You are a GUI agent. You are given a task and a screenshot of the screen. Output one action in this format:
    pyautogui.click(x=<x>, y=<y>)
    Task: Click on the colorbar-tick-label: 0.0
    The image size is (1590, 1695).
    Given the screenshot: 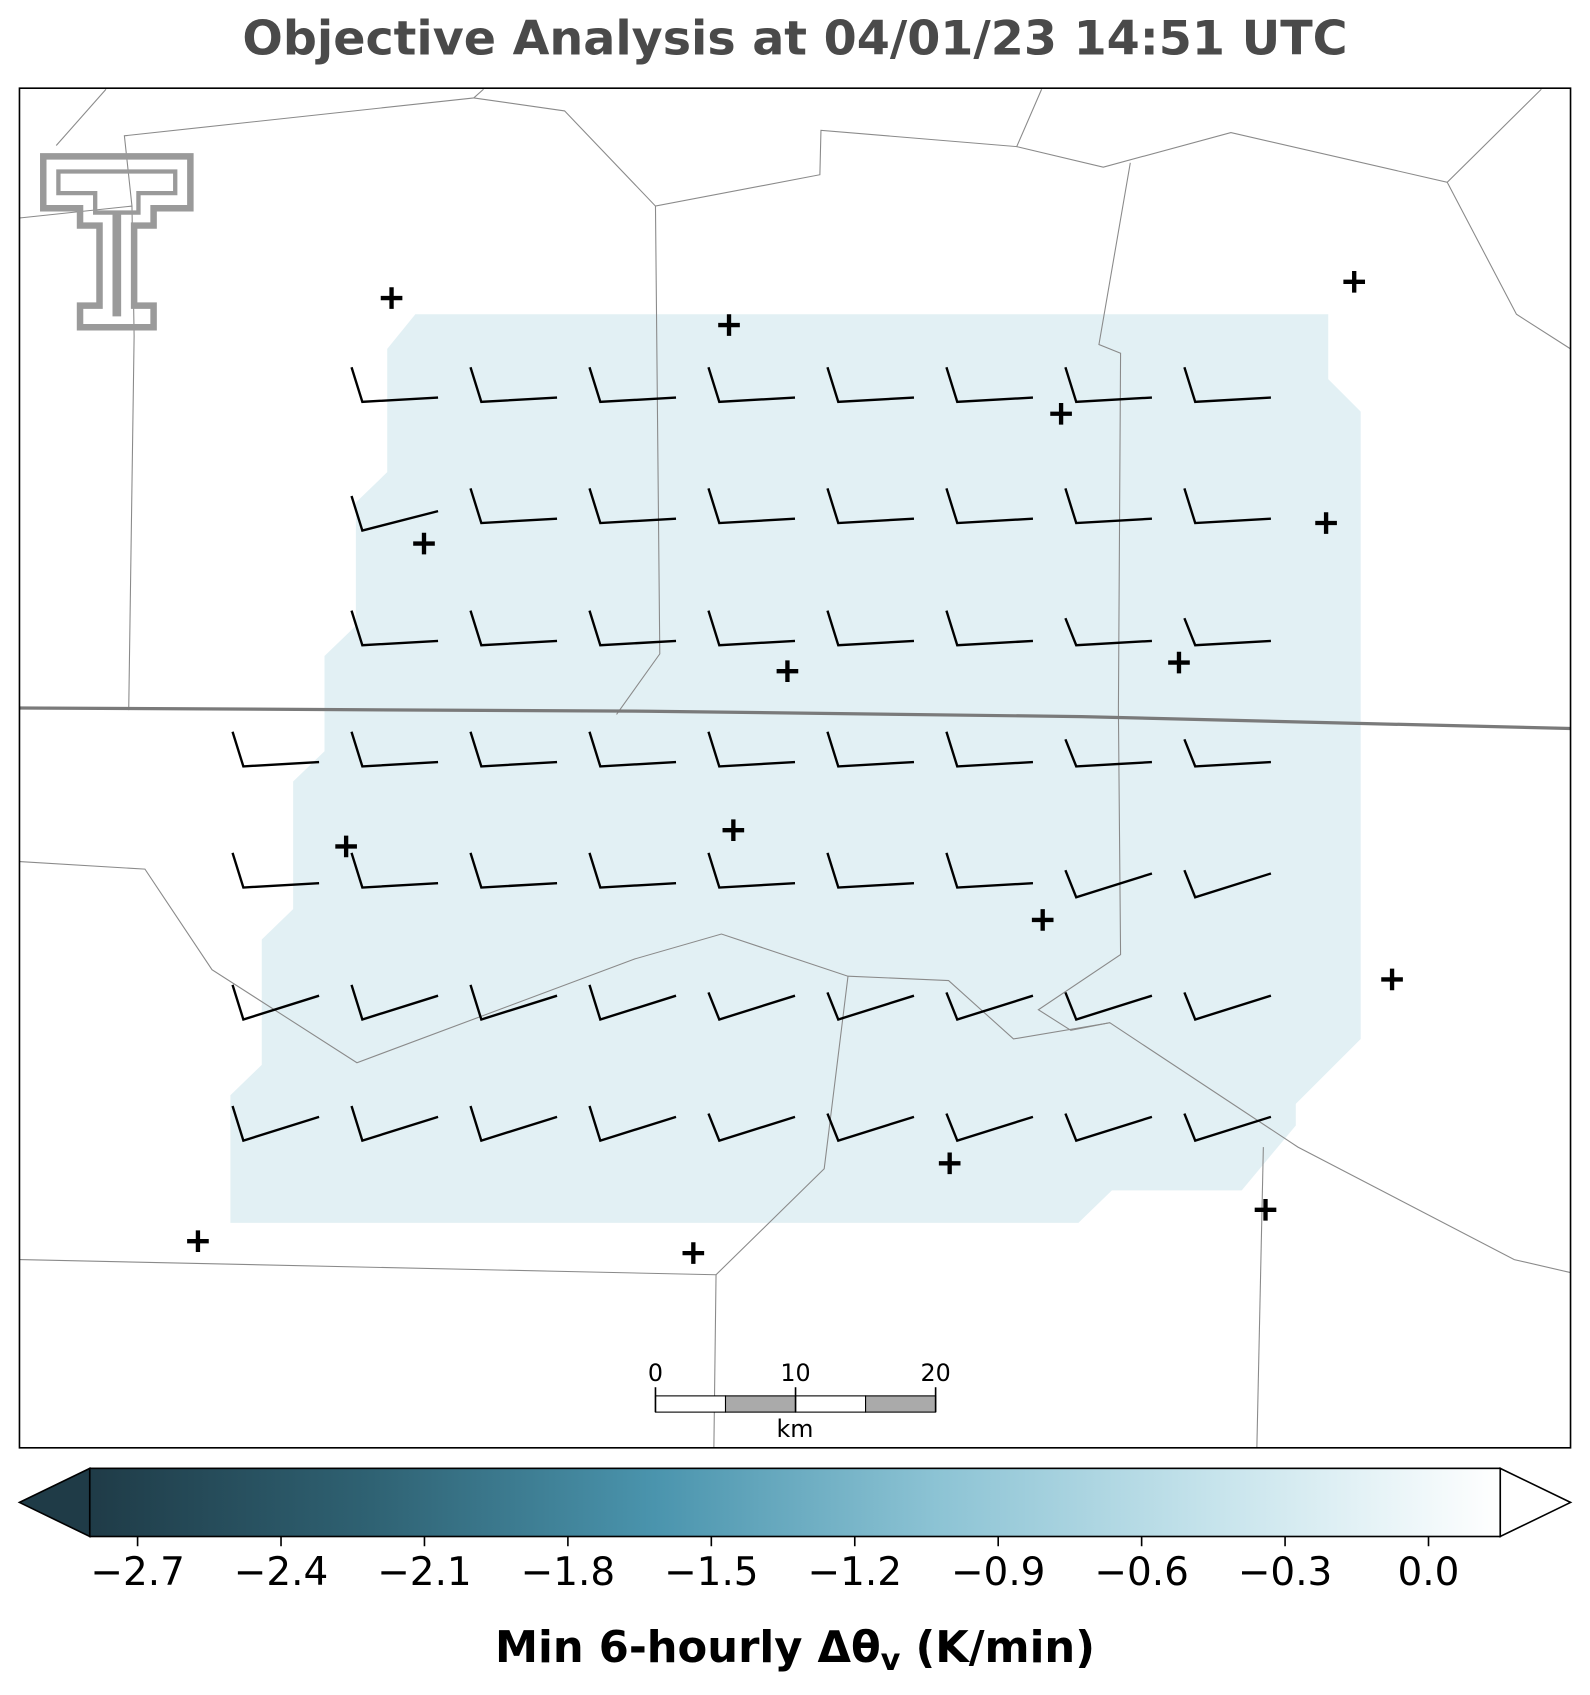 What is the action you would take?
    pyautogui.click(x=1429, y=1572)
    